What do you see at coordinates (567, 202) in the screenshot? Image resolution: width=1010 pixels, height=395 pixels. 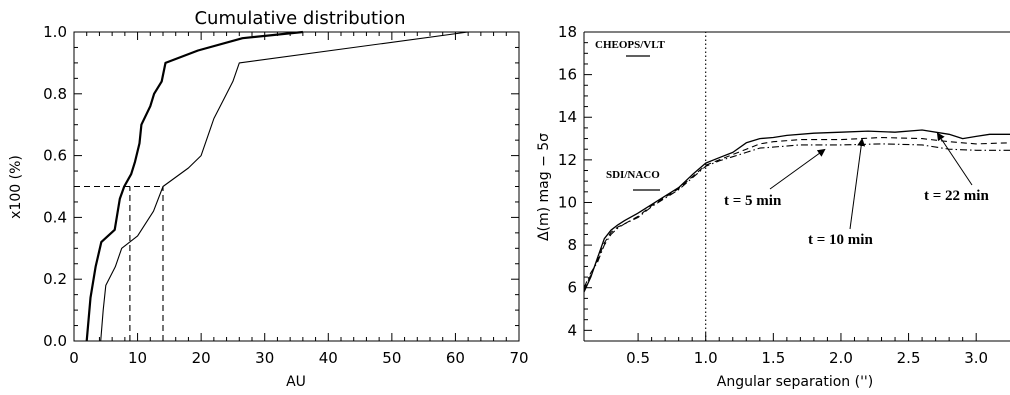 I see `right-y-tick-label: 10` at bounding box center [567, 202].